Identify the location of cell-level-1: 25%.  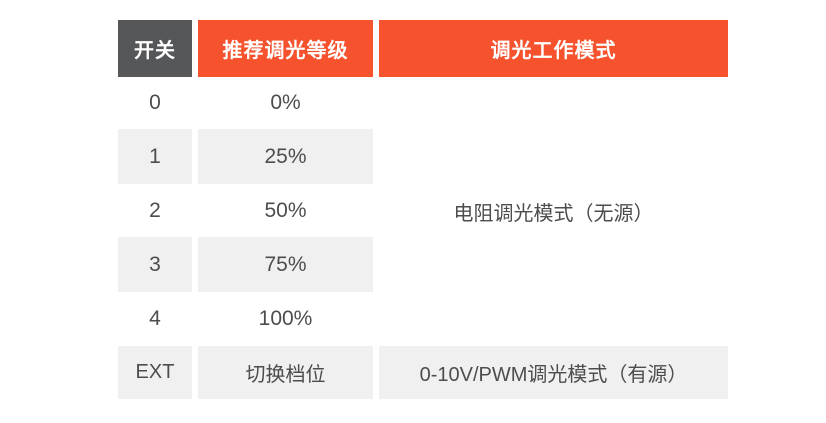
(285, 156).